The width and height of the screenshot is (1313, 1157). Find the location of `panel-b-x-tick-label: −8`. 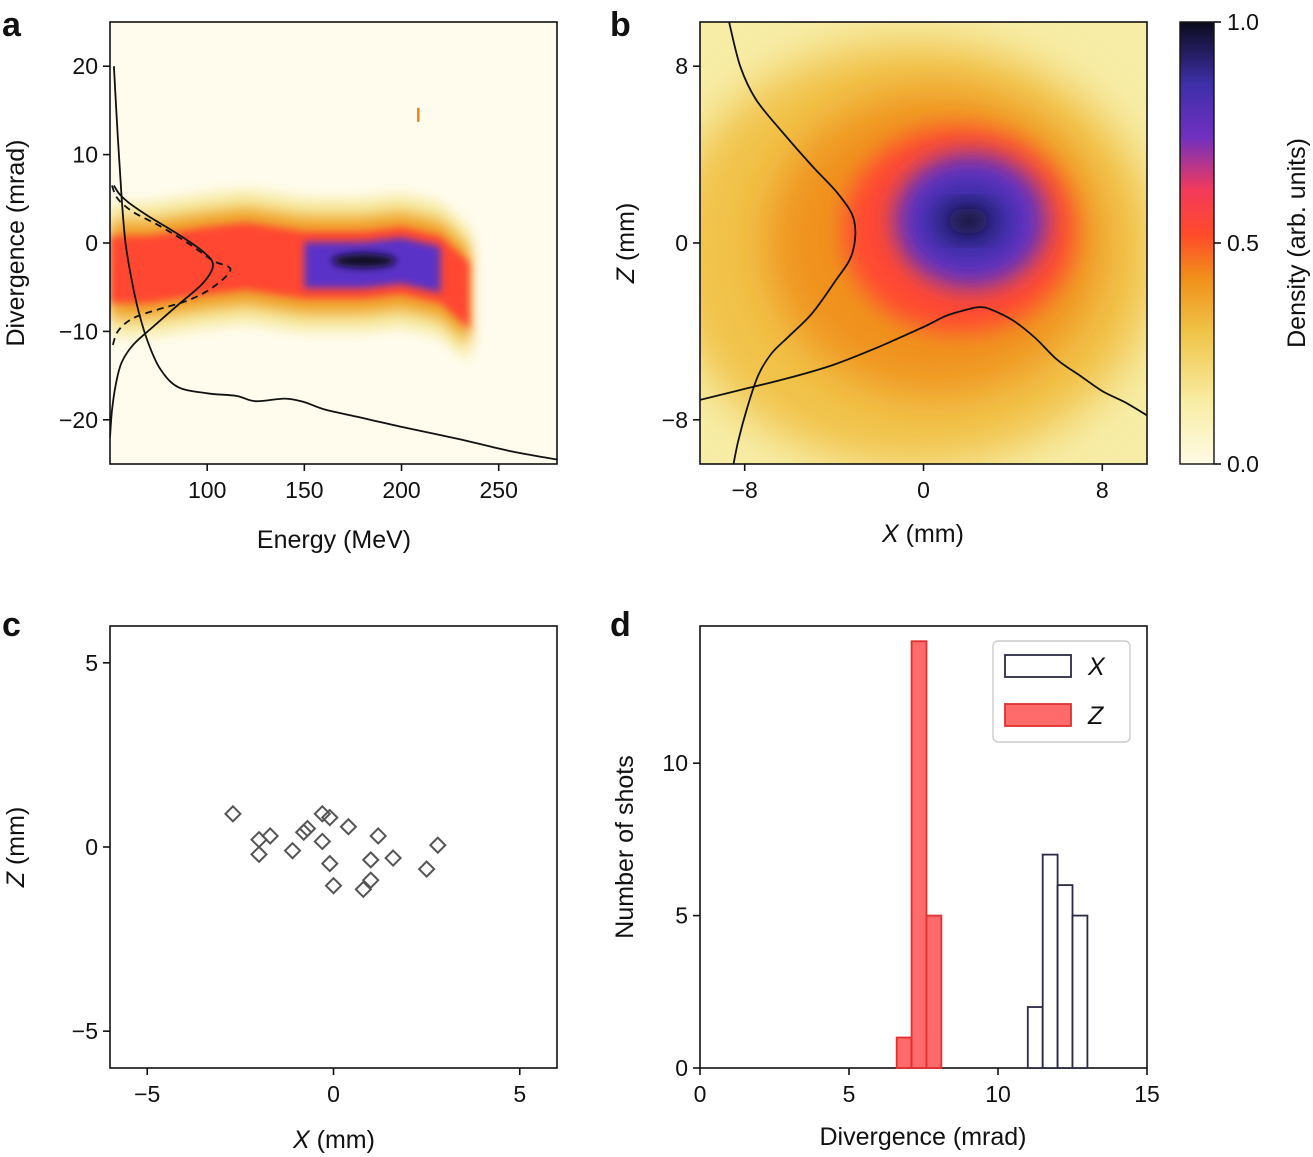

panel-b-x-tick-label: −8 is located at coordinates (745, 490).